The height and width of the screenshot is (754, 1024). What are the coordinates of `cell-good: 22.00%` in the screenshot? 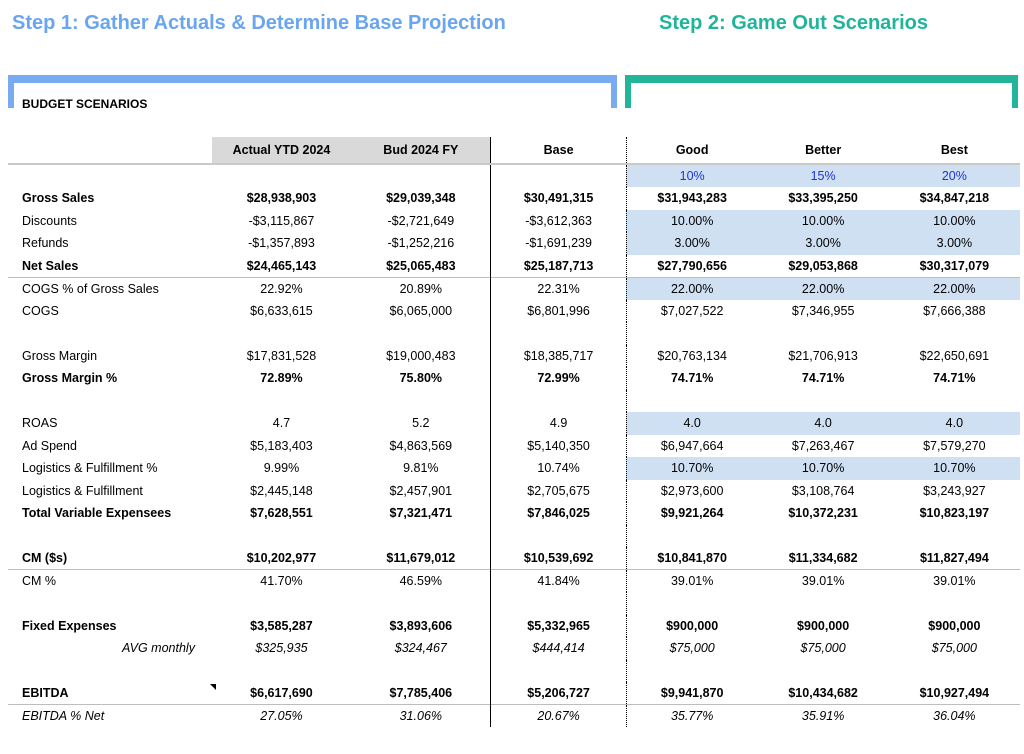 It's located at (691, 288).